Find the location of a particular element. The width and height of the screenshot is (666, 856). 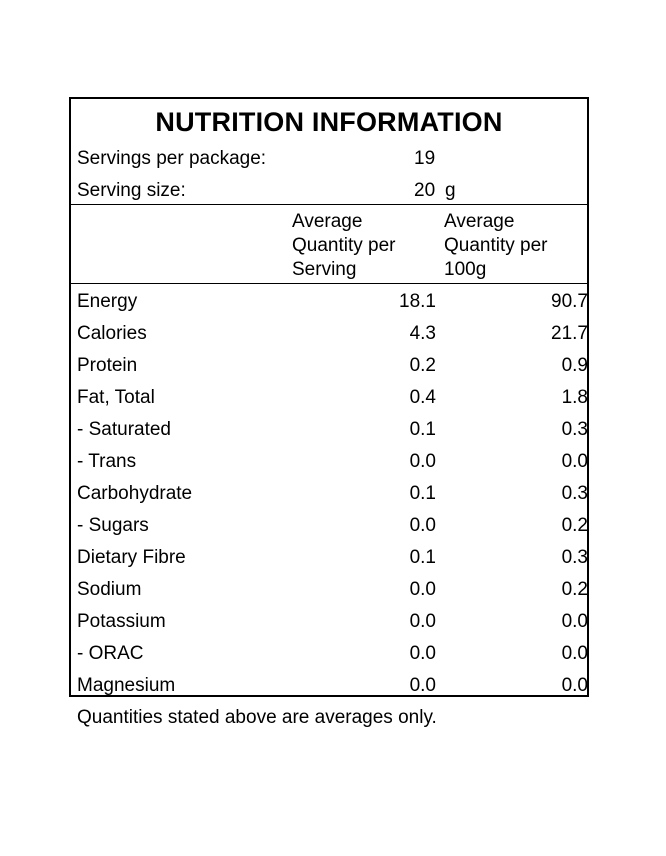

serving-size-value: 20 is located at coordinates (425, 190).